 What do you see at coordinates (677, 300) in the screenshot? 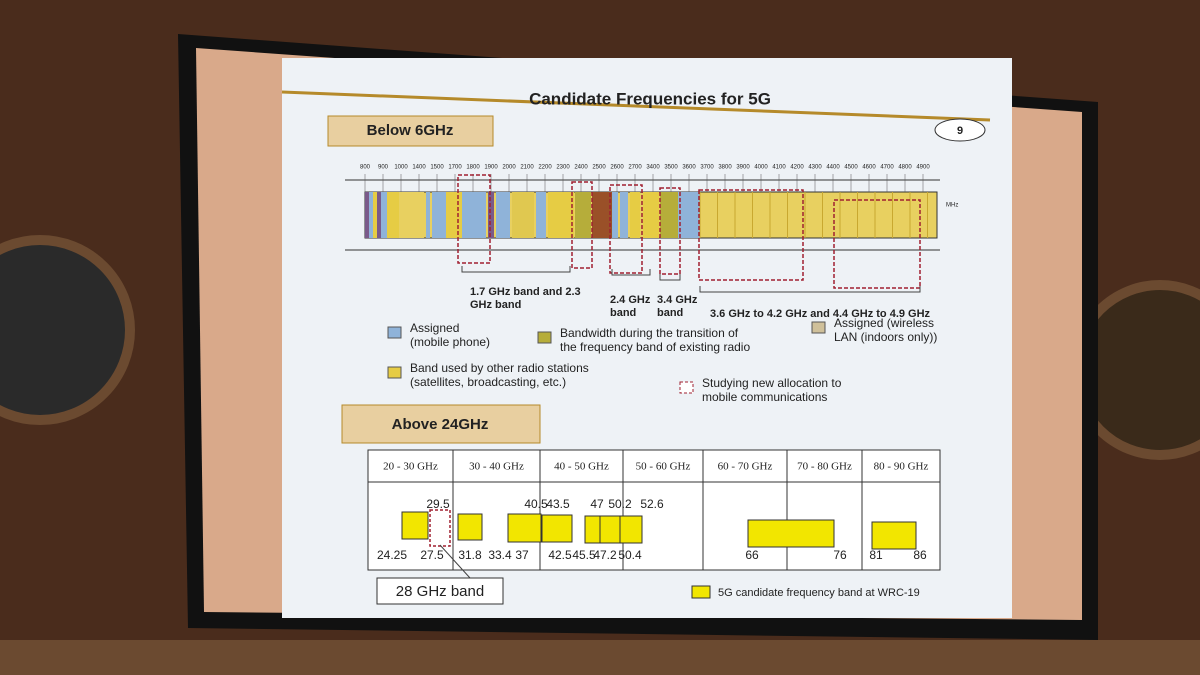
I see `band-label: 3.4 GHz` at bounding box center [677, 300].